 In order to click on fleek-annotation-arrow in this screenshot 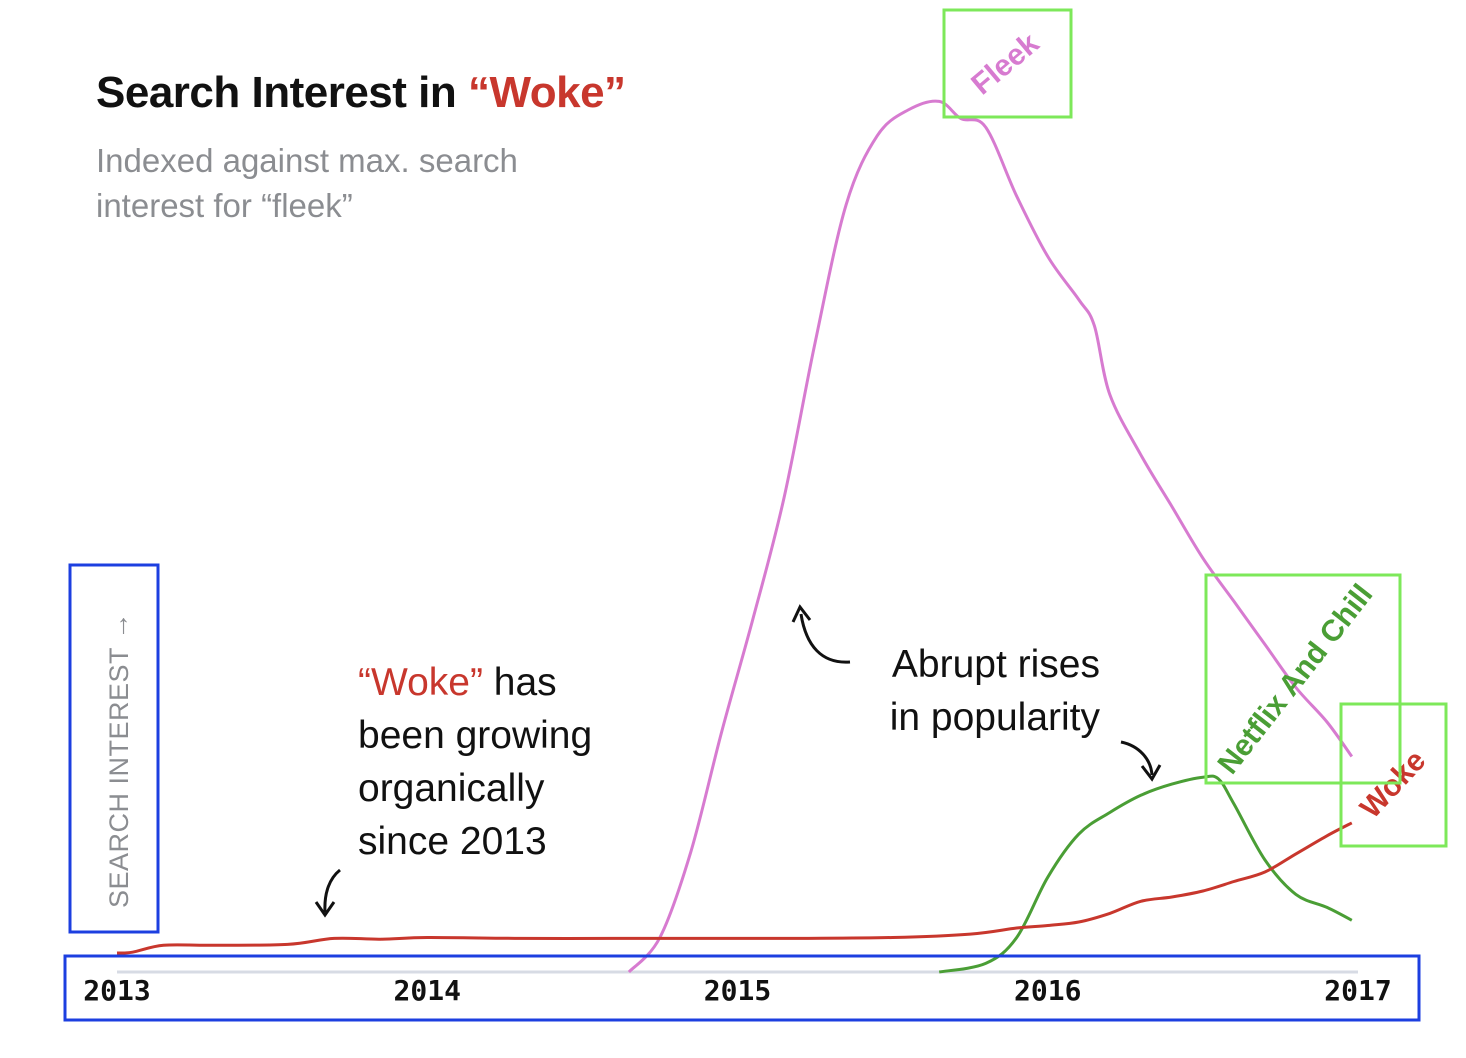, I will do `click(825, 638)`.